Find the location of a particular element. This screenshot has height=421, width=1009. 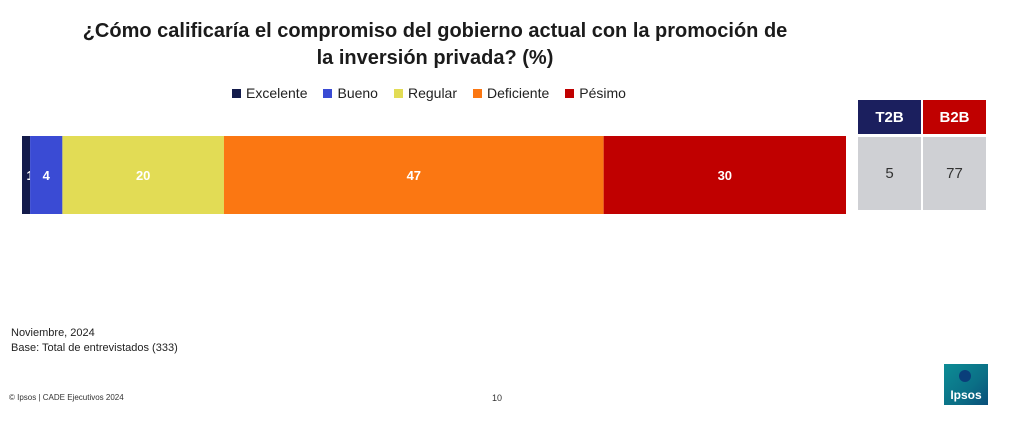

legend-label: Bueno is located at coordinates (357, 93).